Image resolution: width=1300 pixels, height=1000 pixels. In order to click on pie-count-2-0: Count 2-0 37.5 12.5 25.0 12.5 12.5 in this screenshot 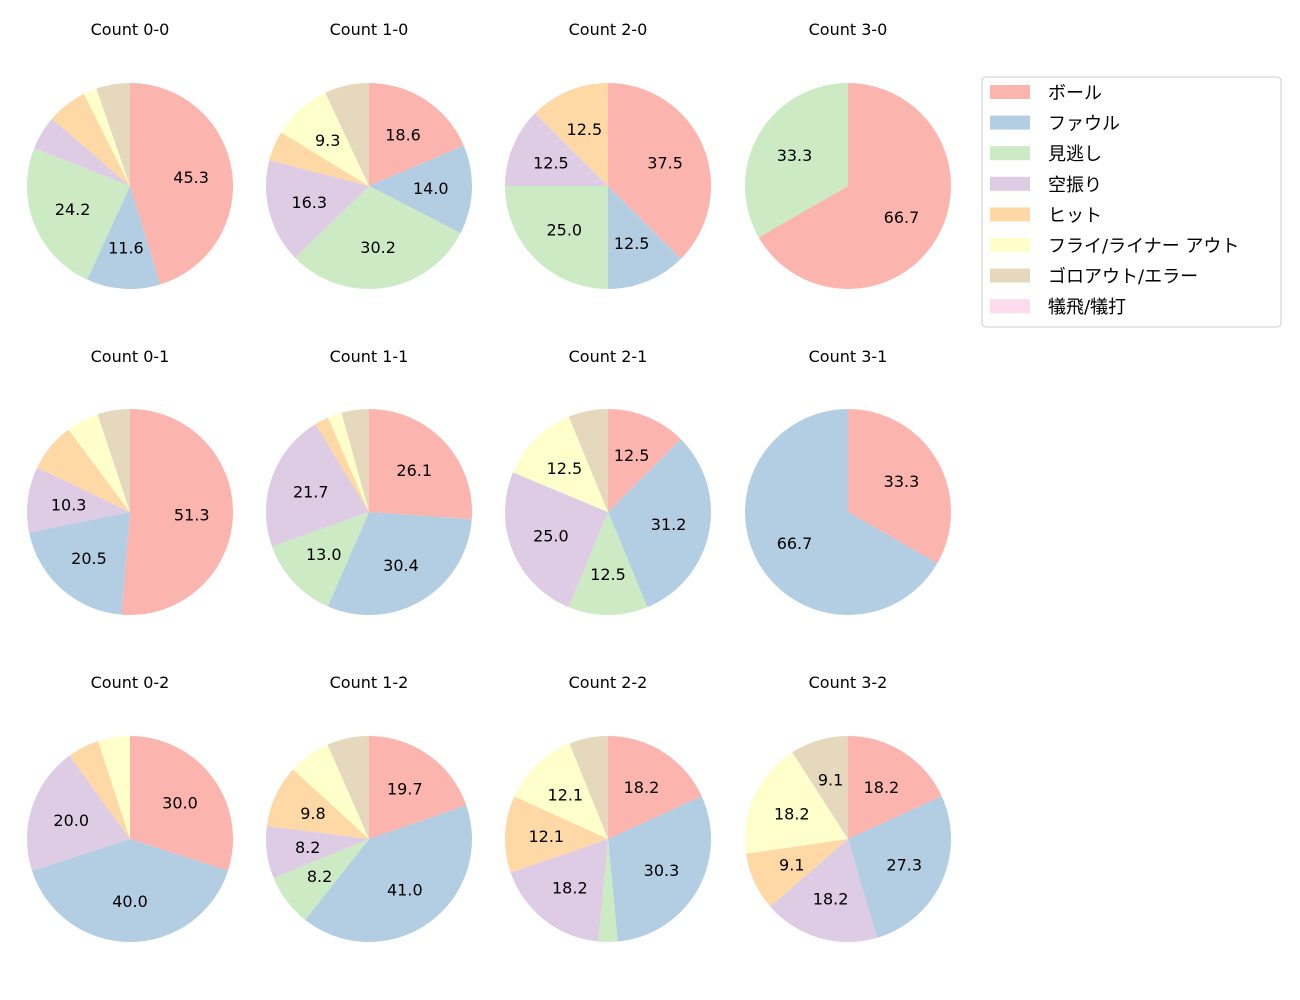, I will do `click(608, 154)`.